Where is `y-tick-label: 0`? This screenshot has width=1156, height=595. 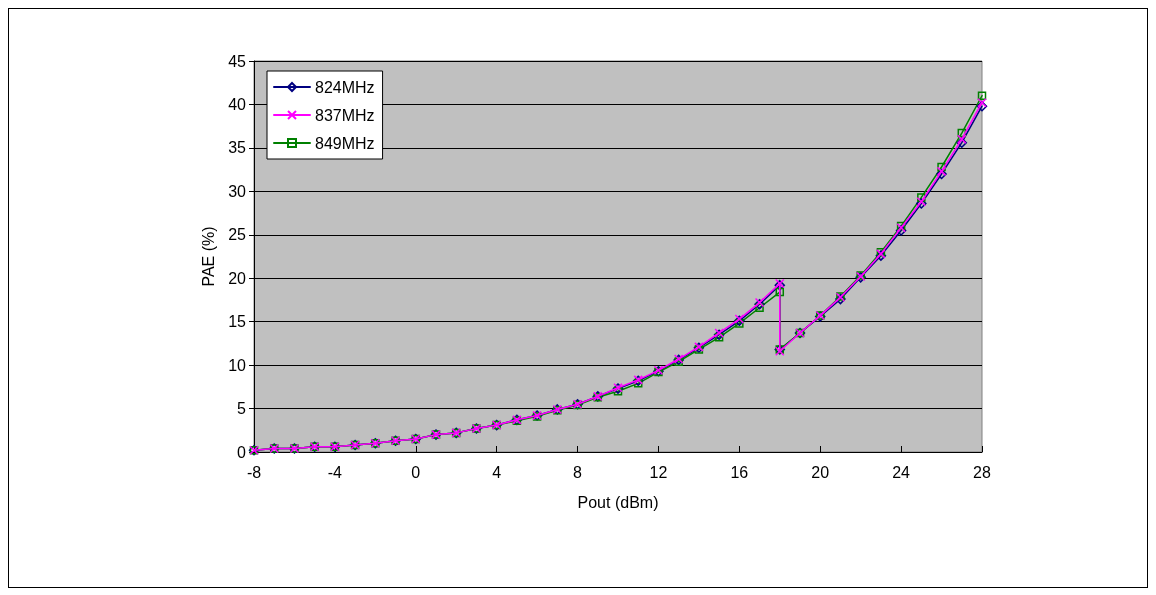
y-tick-label: 0 is located at coordinates (242, 452).